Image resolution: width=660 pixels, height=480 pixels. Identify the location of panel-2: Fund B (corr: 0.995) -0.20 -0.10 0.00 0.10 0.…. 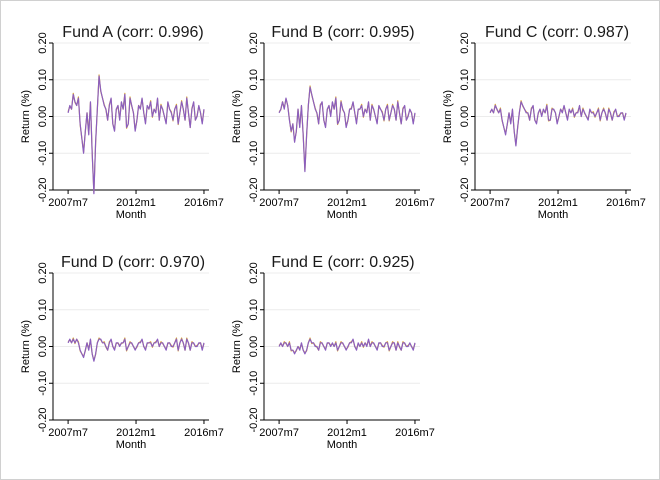
(333, 122).